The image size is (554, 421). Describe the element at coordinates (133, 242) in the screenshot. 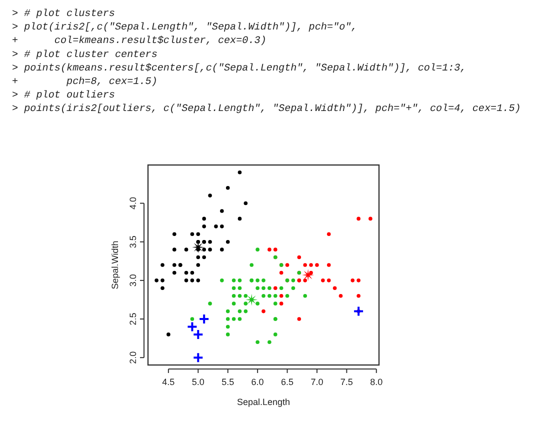

I see `y-tick-label: 3.5` at that location.